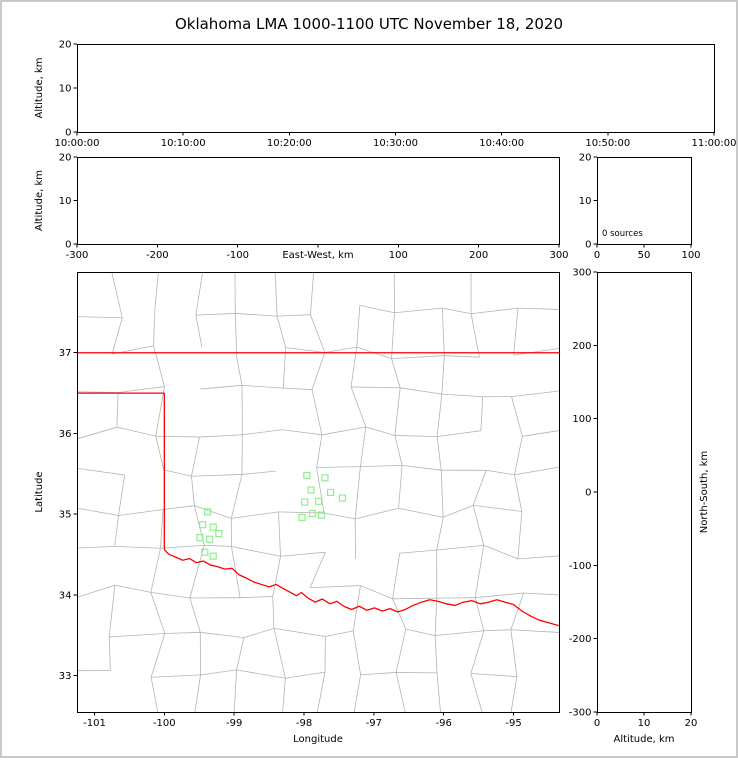  I want to click on time-tick-label: 10:30:00, so click(395, 143).